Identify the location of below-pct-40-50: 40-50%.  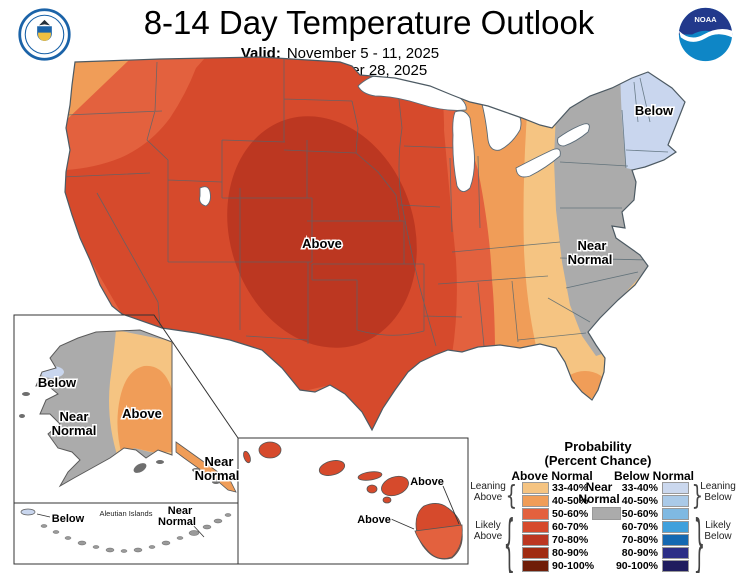
(639, 501).